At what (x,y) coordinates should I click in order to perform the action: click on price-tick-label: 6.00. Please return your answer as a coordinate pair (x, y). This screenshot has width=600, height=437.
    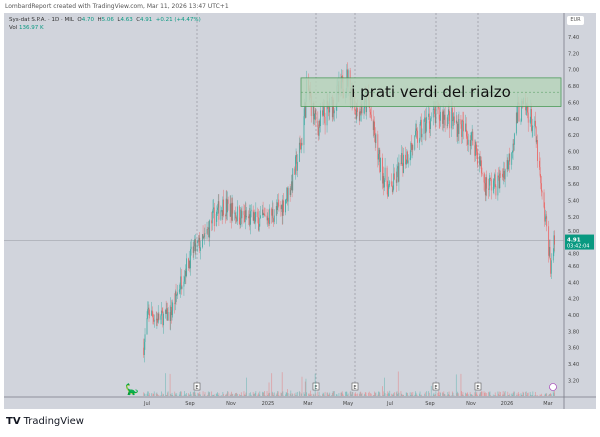
    Looking at the image, I should click on (573, 152).